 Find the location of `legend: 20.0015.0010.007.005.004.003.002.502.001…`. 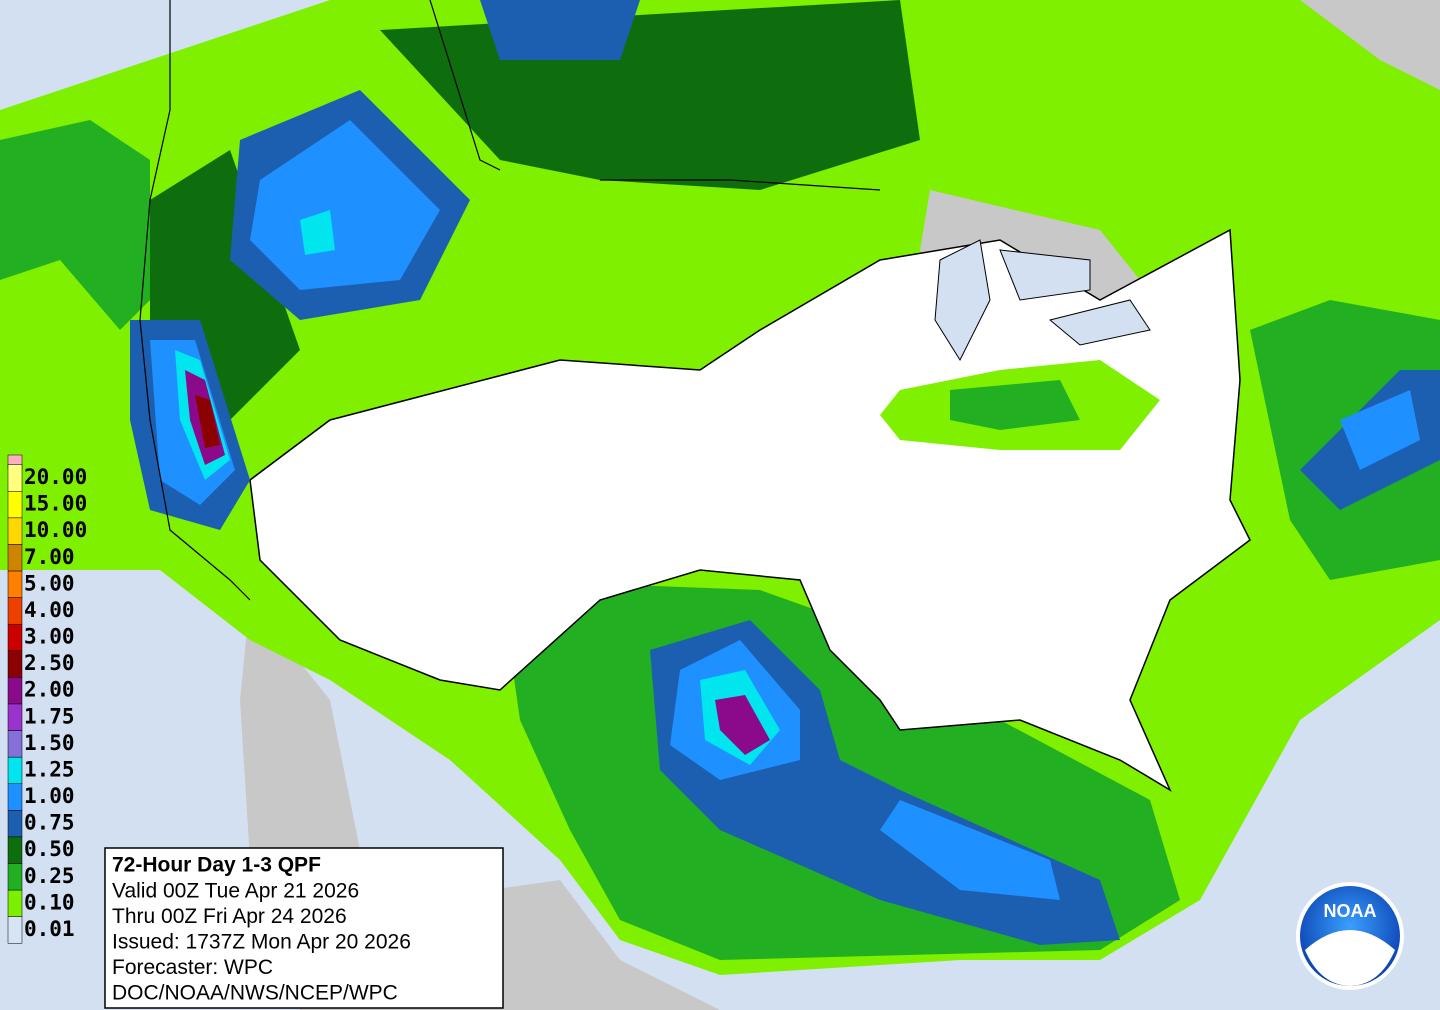

legend: 20.0015.0010.007.005.004.003.002.502.001… is located at coordinates (47, 699).